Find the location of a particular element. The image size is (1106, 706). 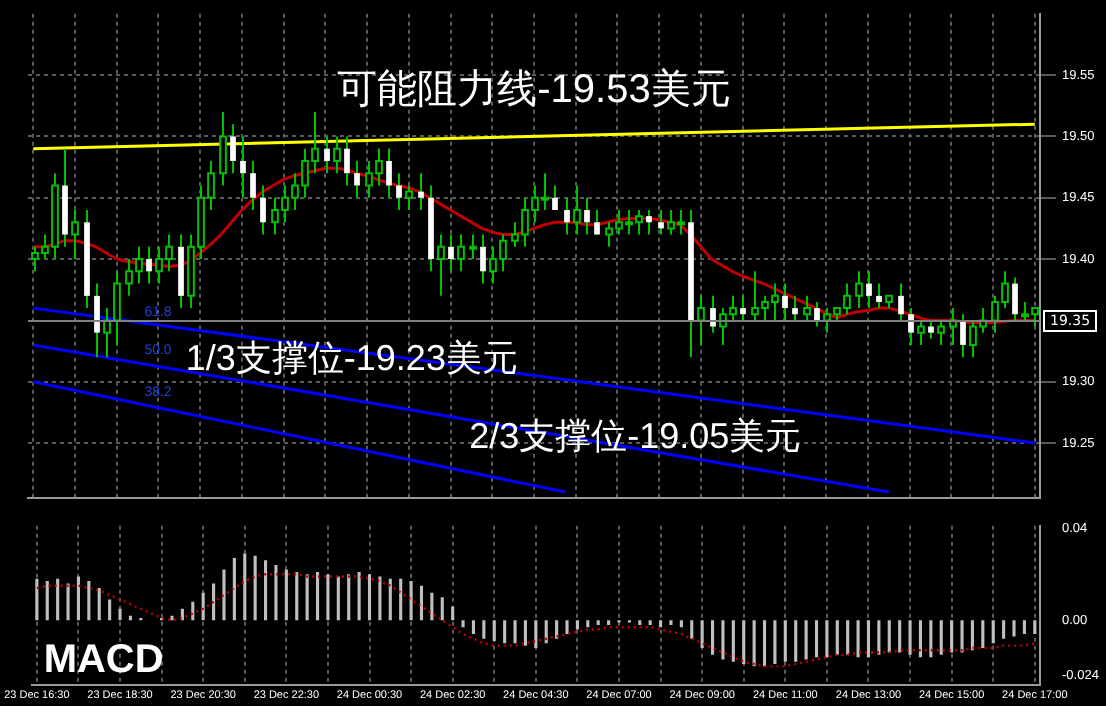

annotation: 可能阻力线-19.53美元 is located at coordinates (534, 89).